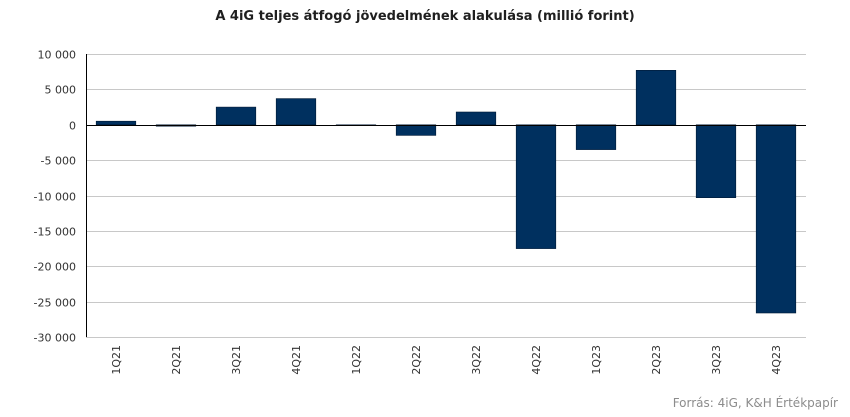 The width and height of the screenshot is (850, 417). What do you see at coordinates (596, 137) in the screenshot?
I see `bar-1q23` at bounding box center [596, 137].